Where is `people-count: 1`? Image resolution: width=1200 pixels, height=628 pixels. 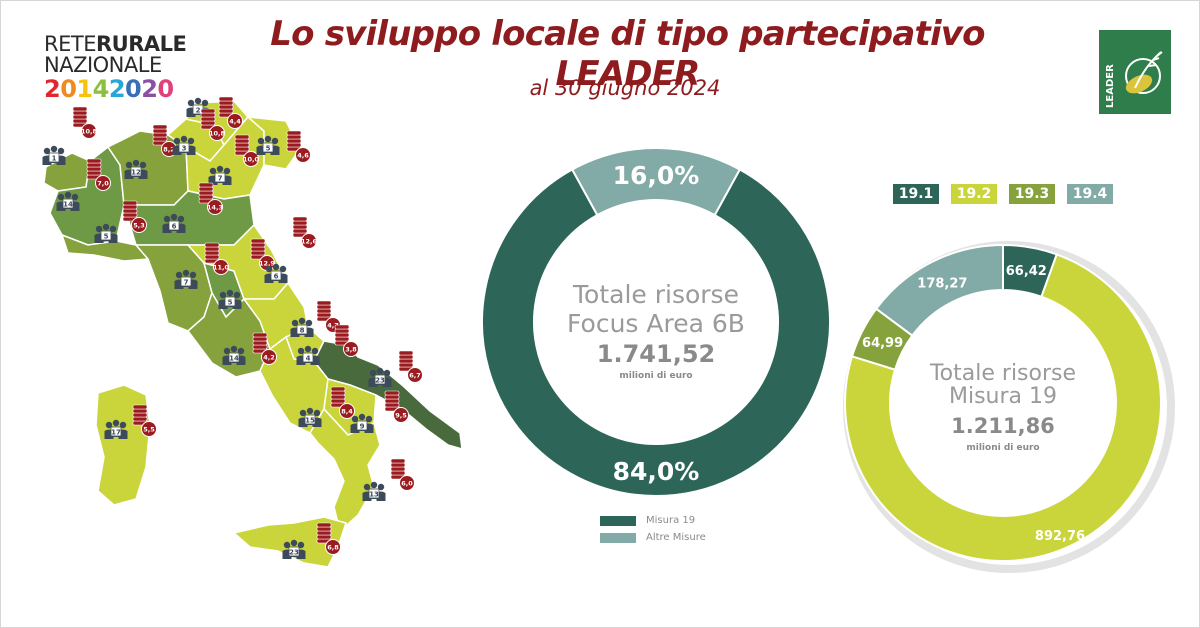 people-count: 1 is located at coordinates (54, 159).